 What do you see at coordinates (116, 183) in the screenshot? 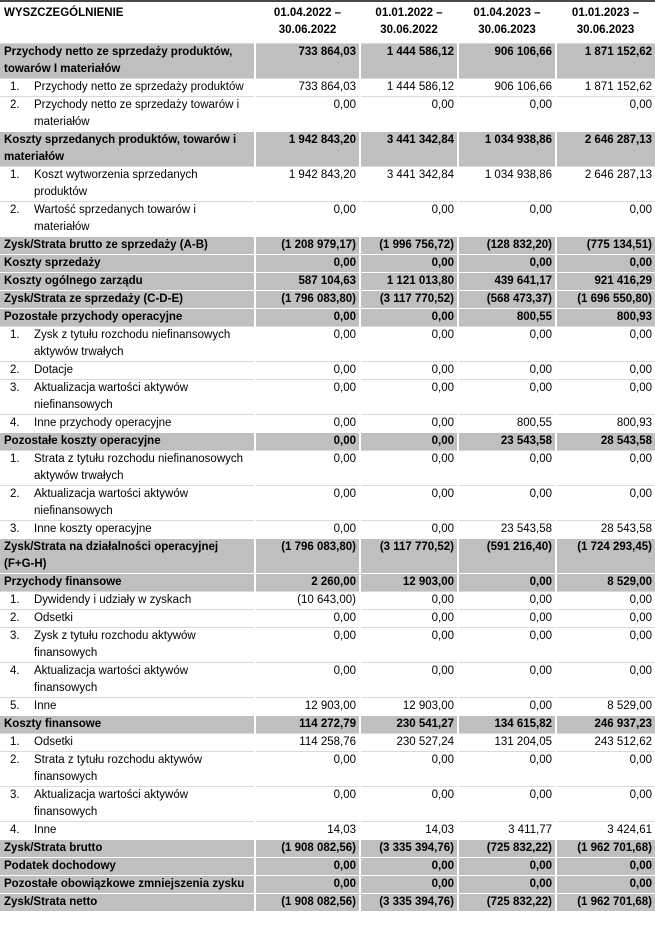
I see `item-label: Koszt wytworzenia sprzedanych produktów` at bounding box center [116, 183].